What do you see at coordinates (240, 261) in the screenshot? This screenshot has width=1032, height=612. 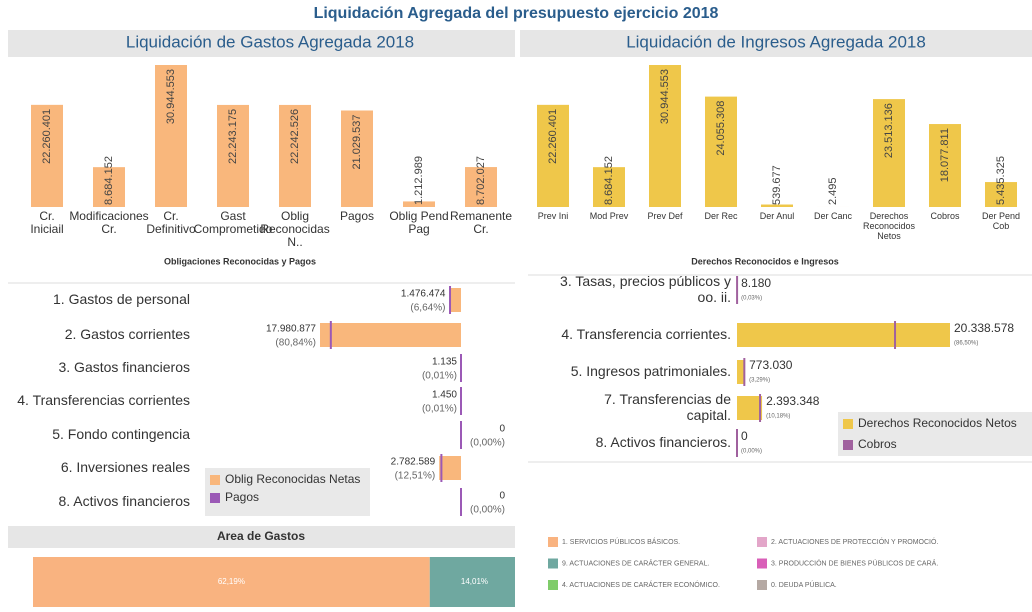 I see `axis-label: Obligaciones Reconocidas y Pagos` at bounding box center [240, 261].